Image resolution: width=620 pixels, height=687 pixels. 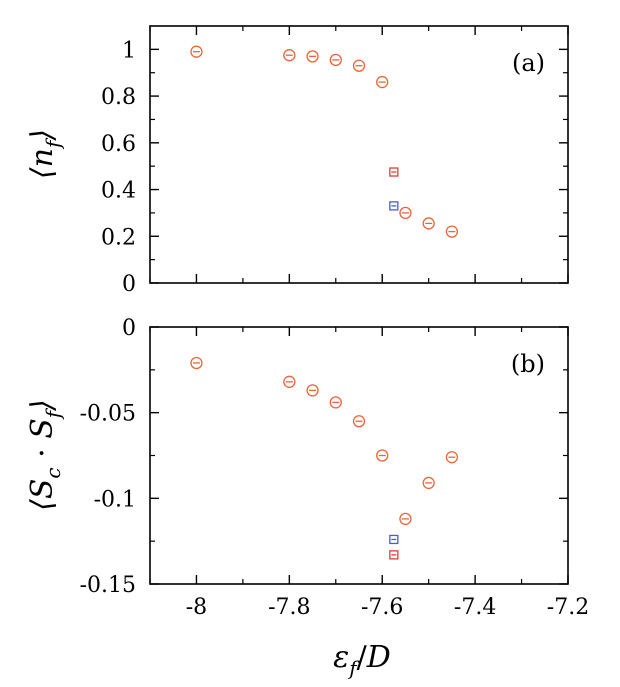 I want to click on y-tick-label: 1, so click(x=129, y=50).